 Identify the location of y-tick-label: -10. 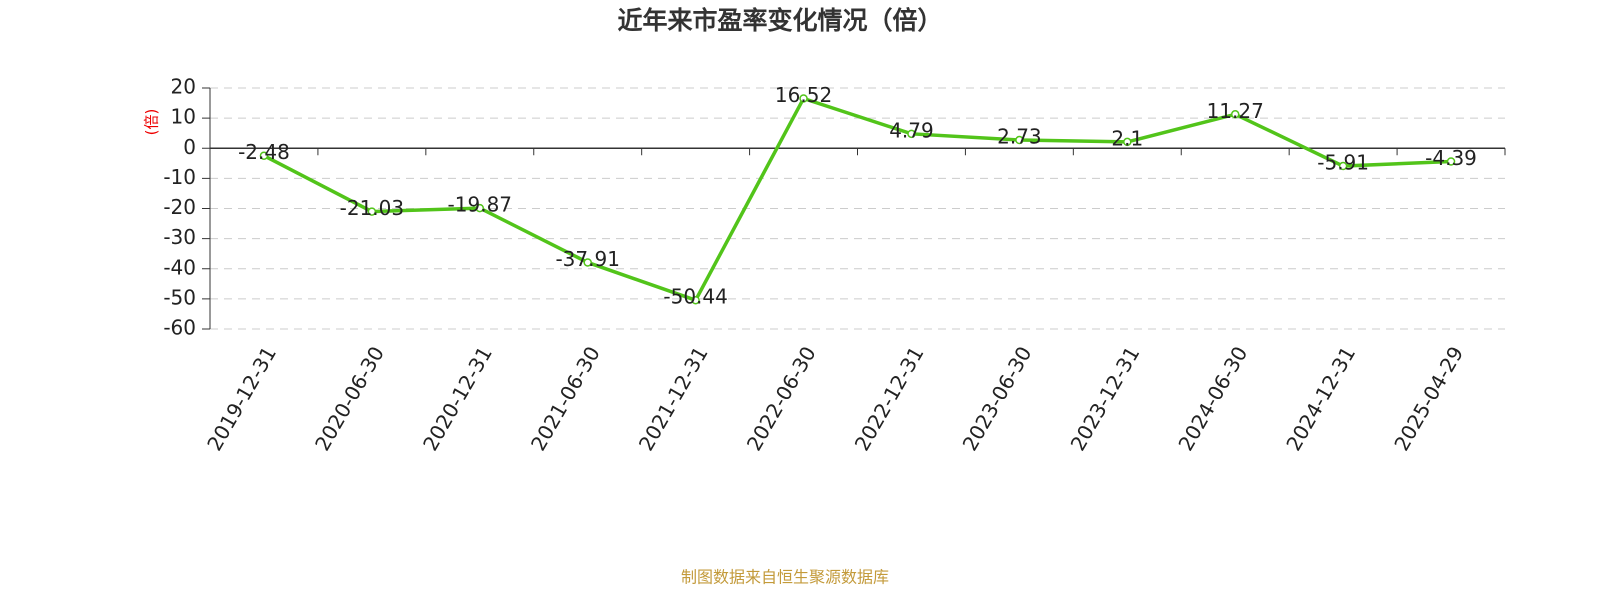
(179, 177).